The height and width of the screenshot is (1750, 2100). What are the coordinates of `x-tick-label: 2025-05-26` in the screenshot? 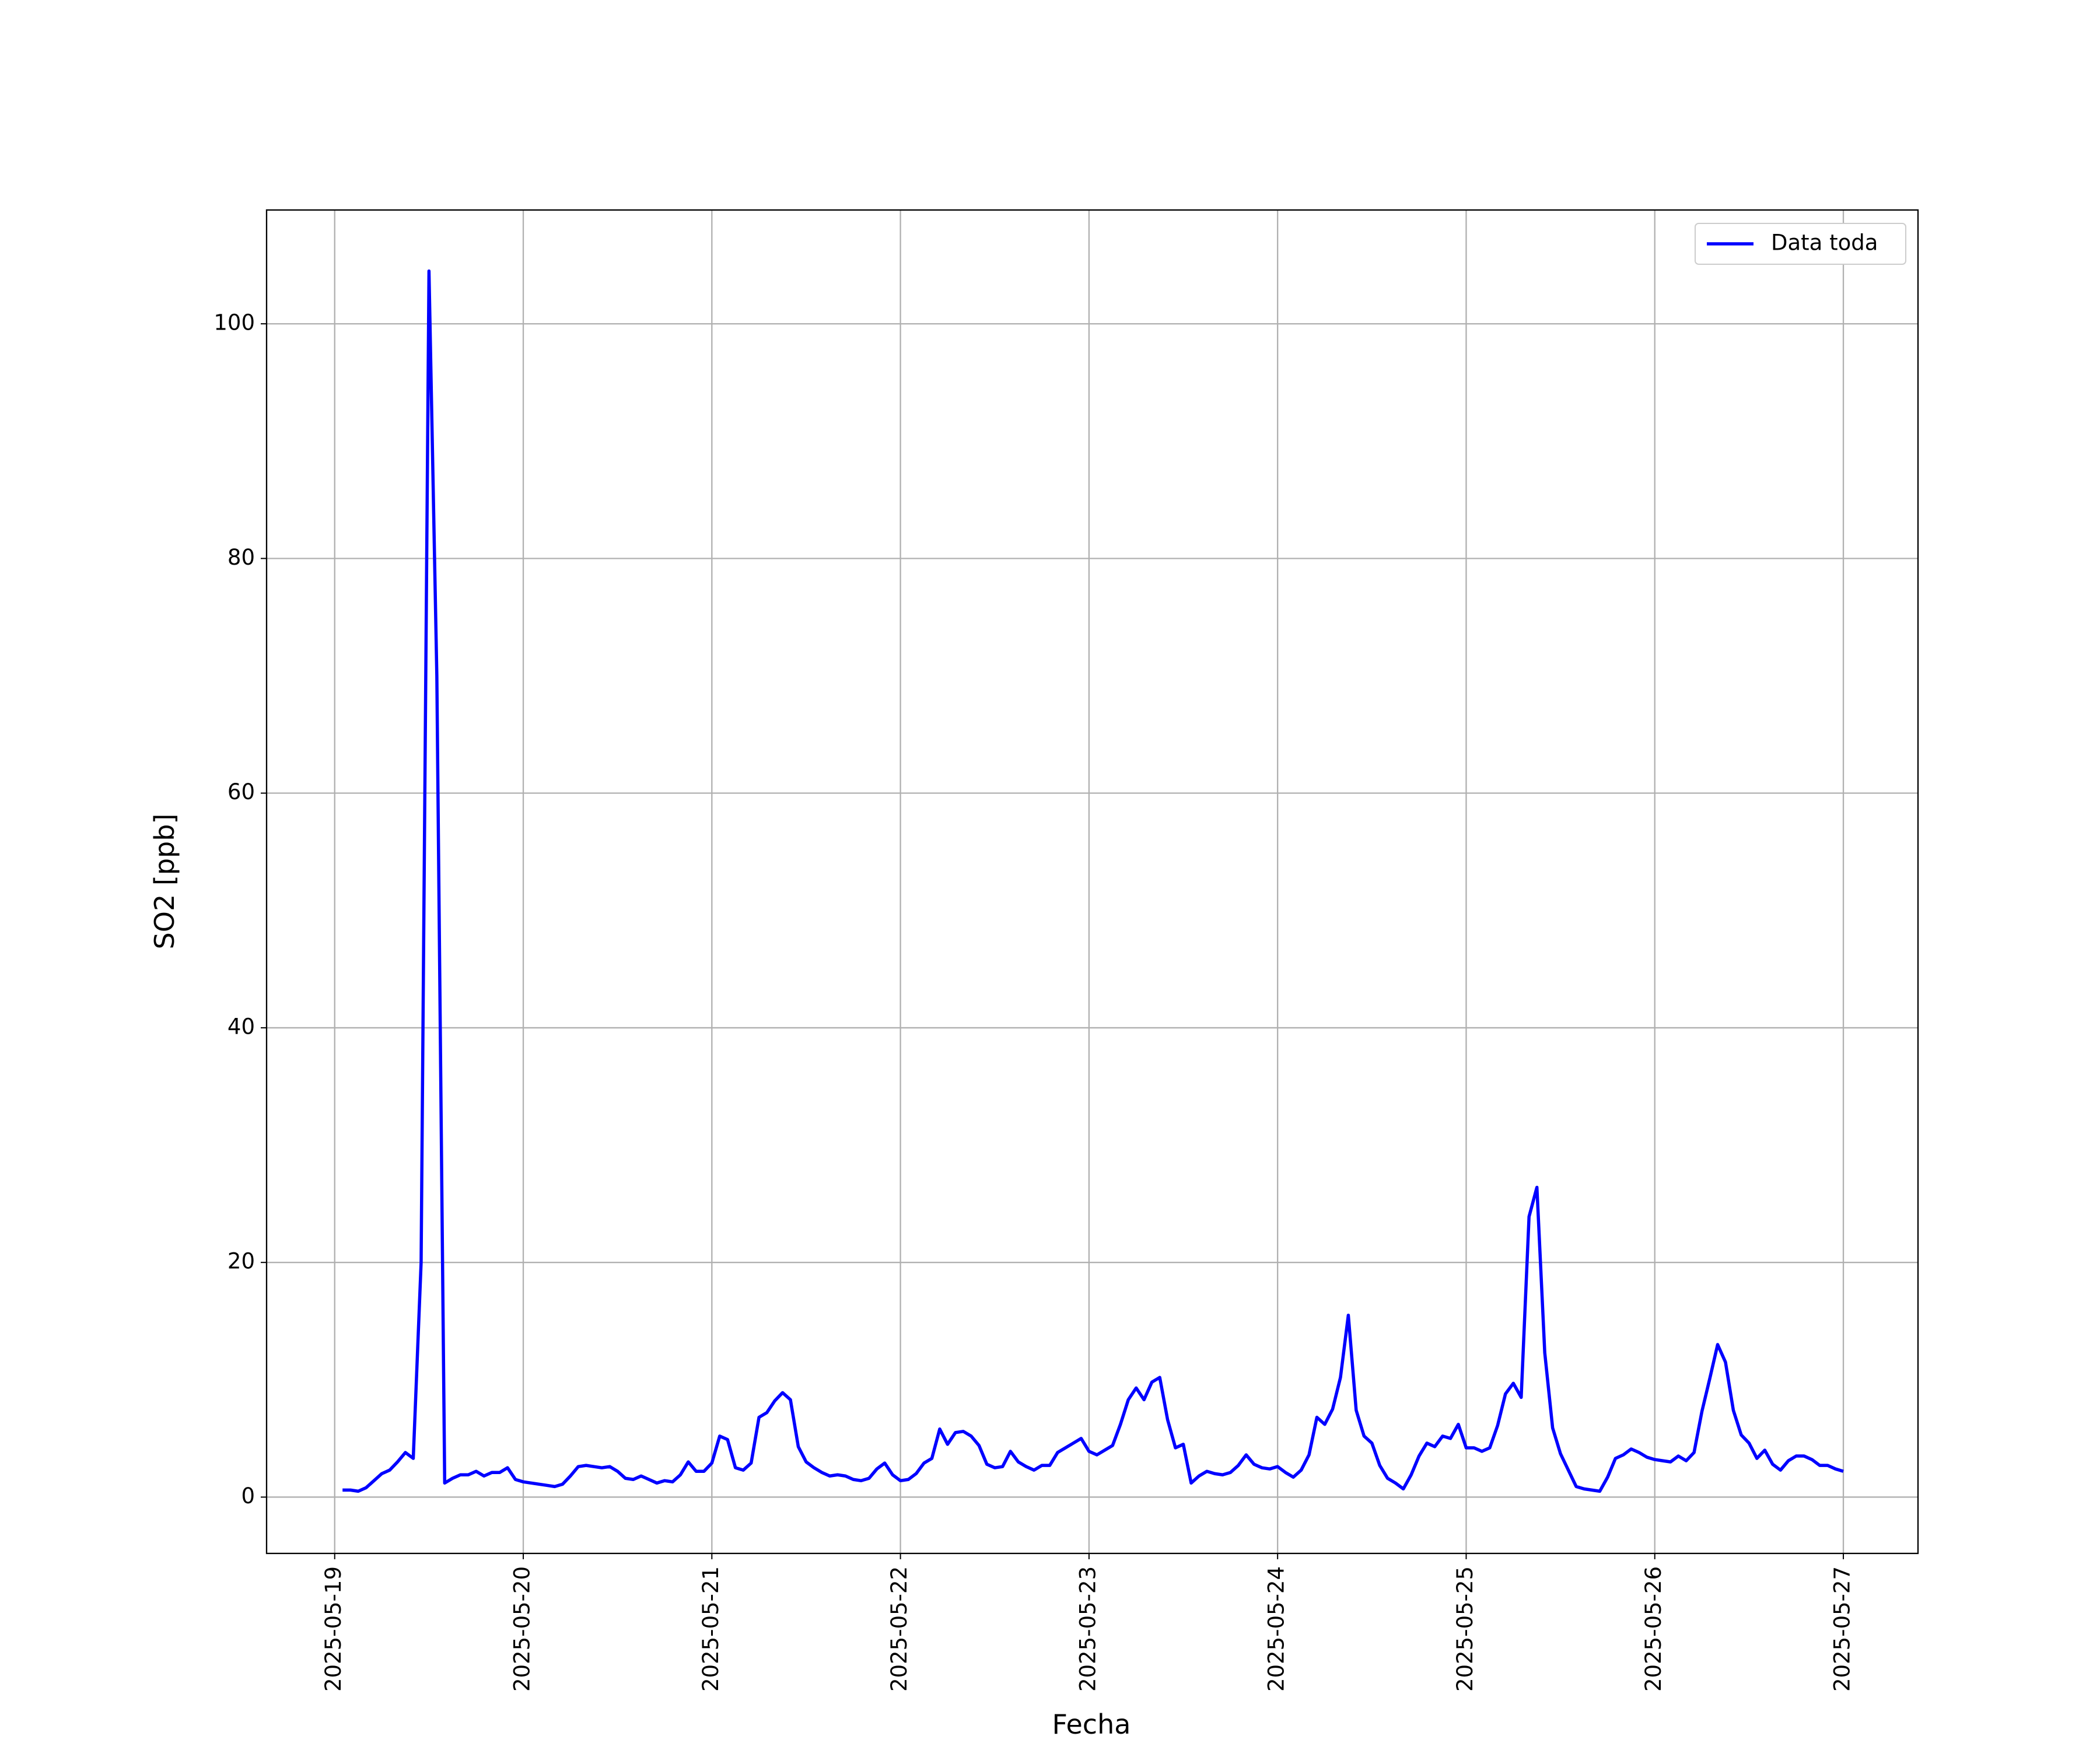 It's located at (1653, 1629).